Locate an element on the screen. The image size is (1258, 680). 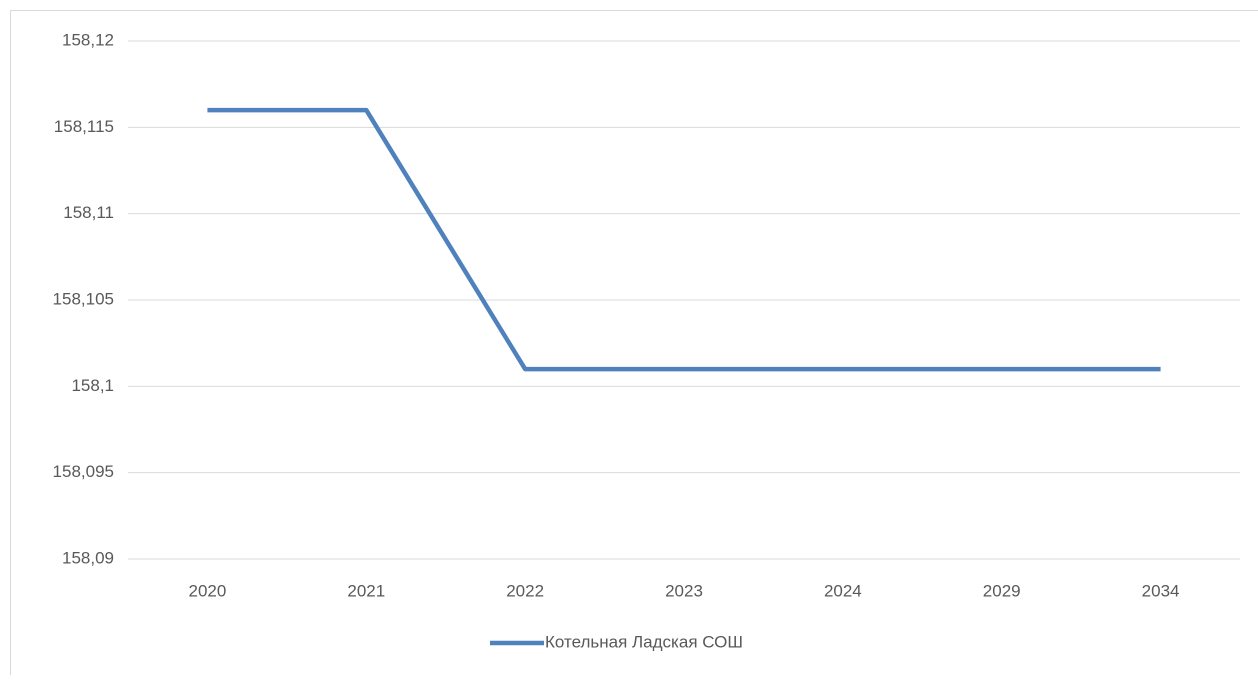
x-tick-label: 2023 is located at coordinates (684, 590).